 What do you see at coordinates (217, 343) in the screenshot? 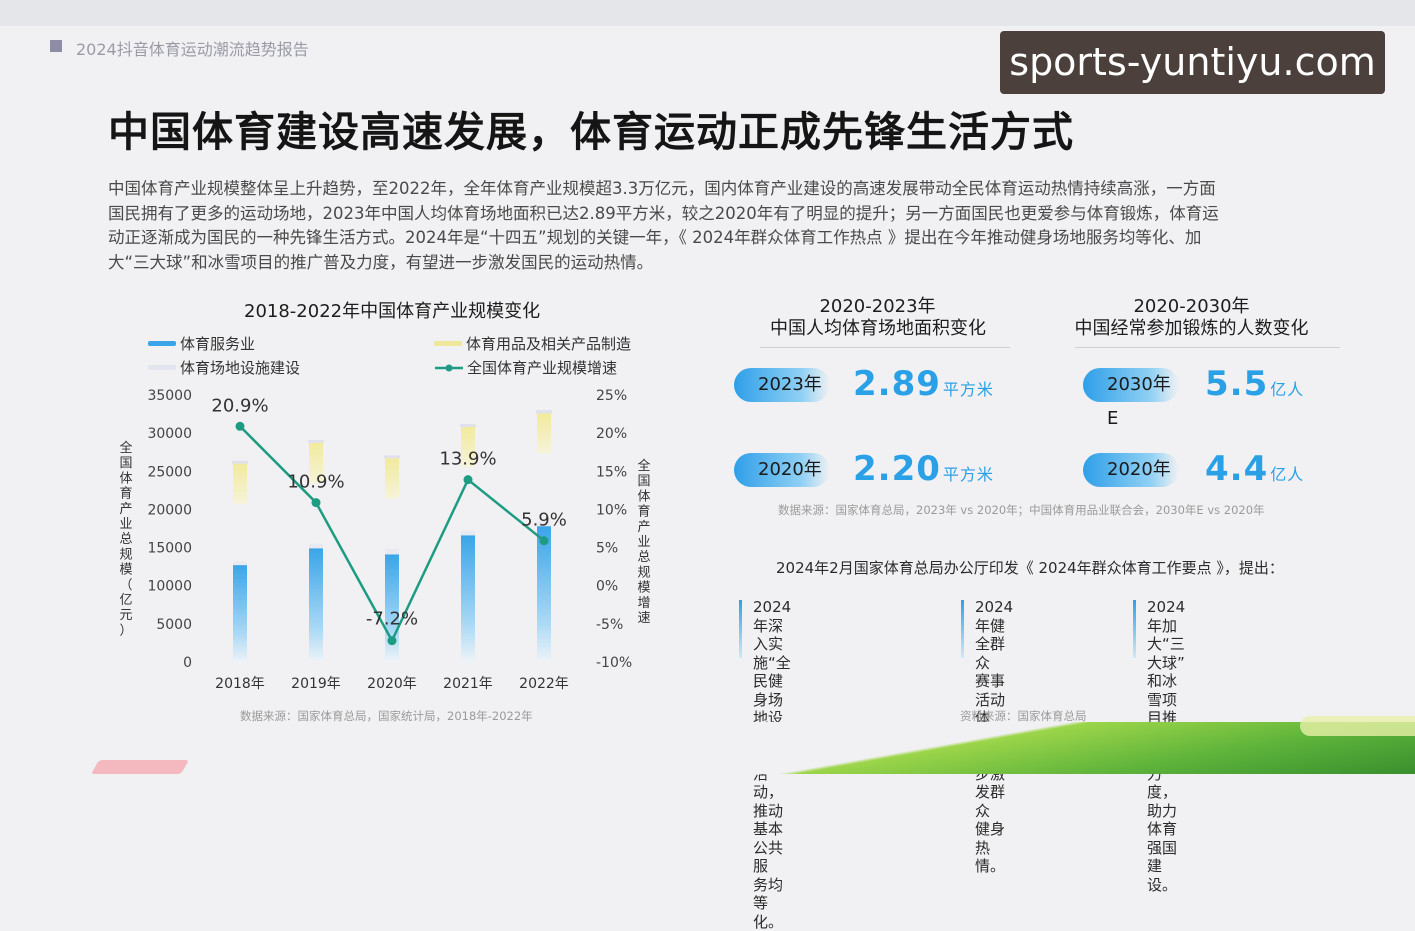
I see `legend-label: 体育服务业` at bounding box center [217, 343].